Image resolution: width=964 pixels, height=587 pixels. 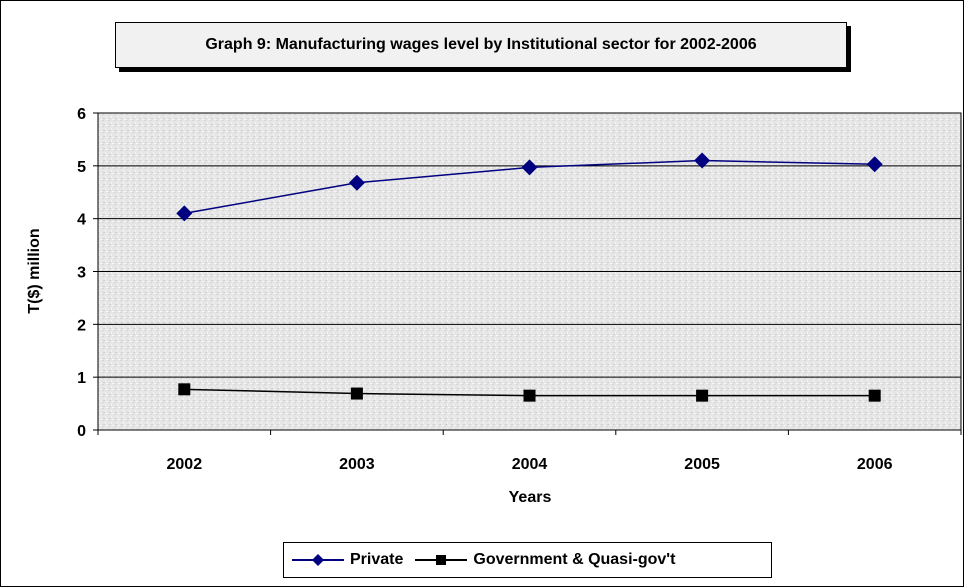 I want to click on legend-label-private: Private, so click(x=377, y=559).